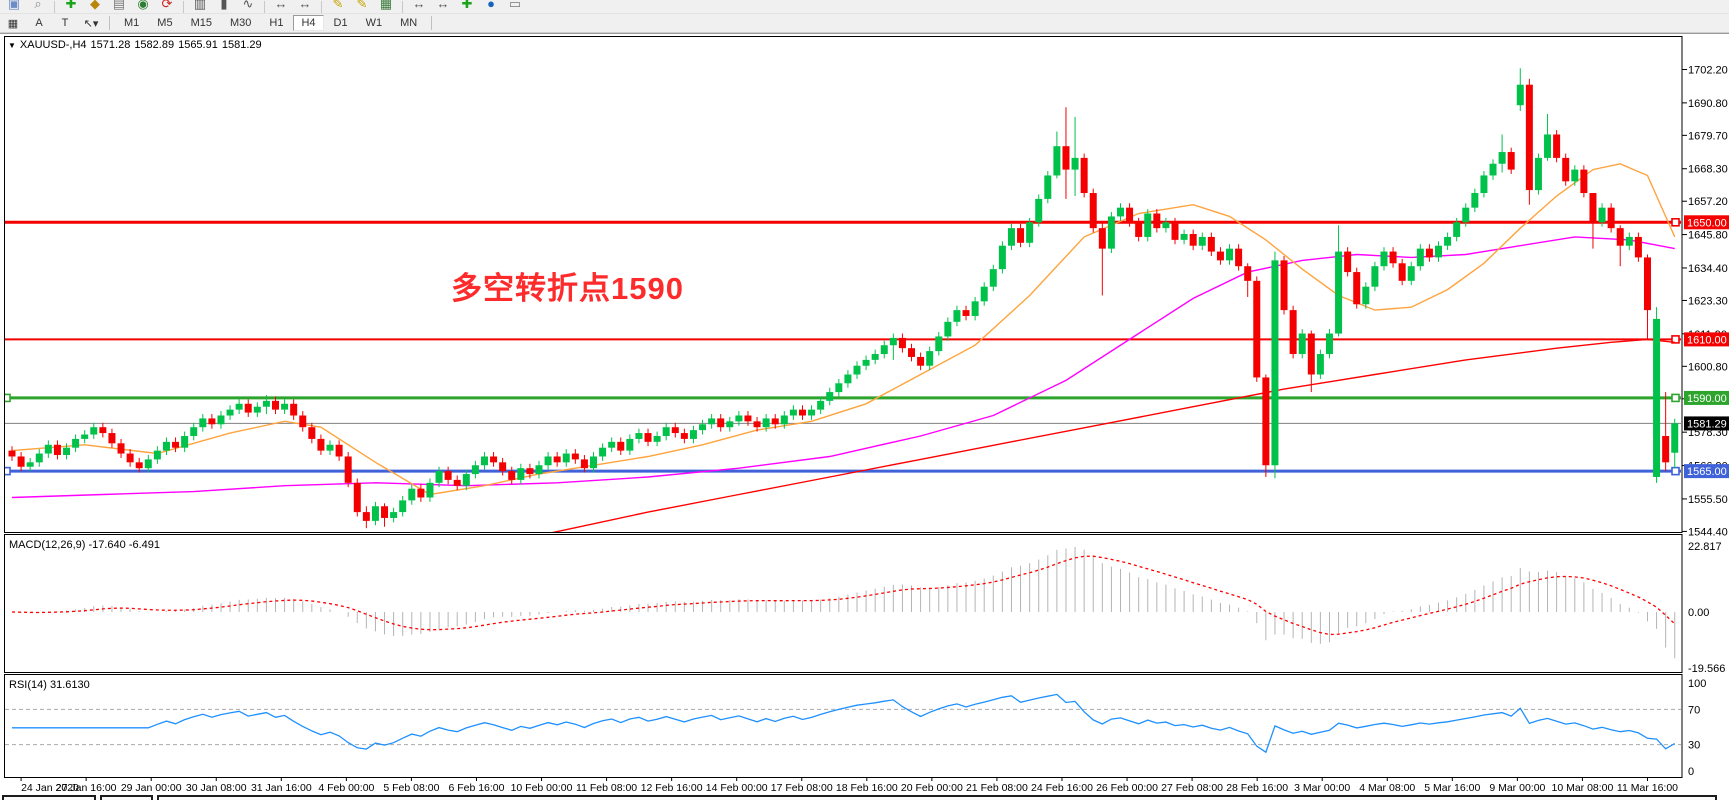  What do you see at coordinates (672, 787) in the screenshot?
I see `date-label: 12 Feb 16:00` at bounding box center [672, 787].